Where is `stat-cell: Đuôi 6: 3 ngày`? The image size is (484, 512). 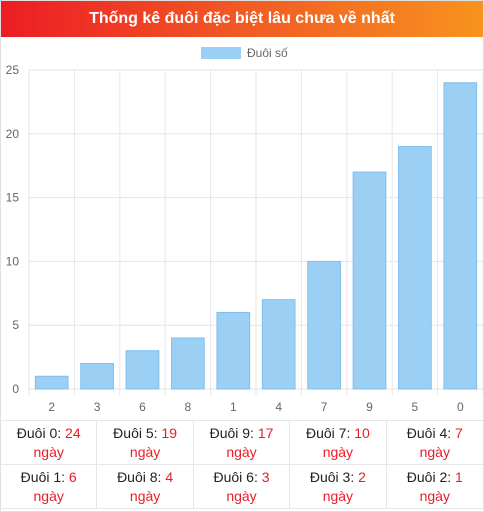 stat-cell: Đuôi 6: 3 ngày is located at coordinates (242, 487).